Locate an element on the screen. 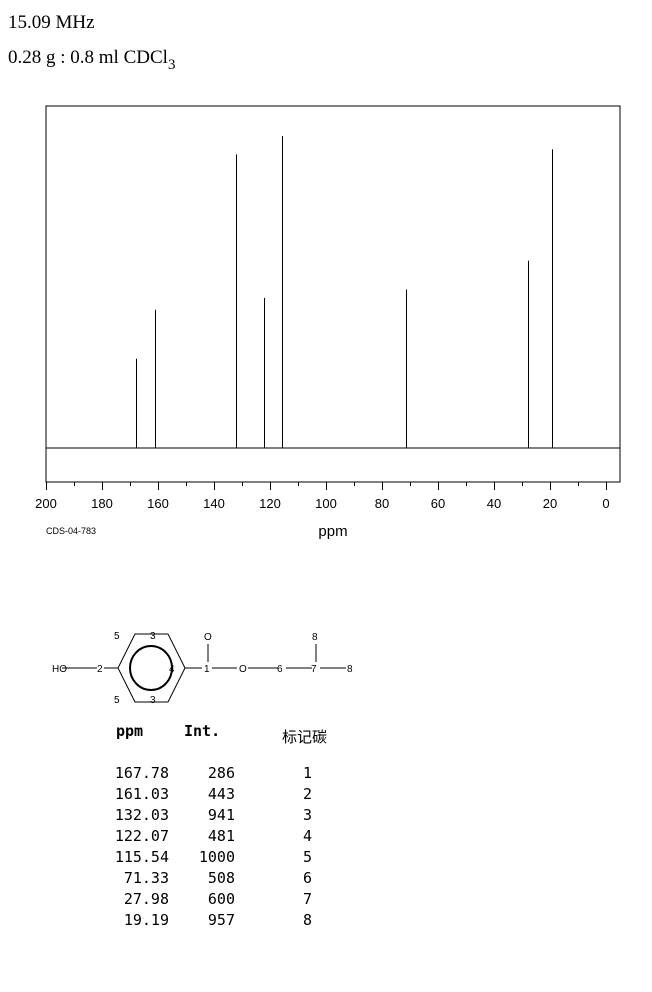 The height and width of the screenshot is (992, 652). cell-int: 941 is located at coordinates (221, 815).